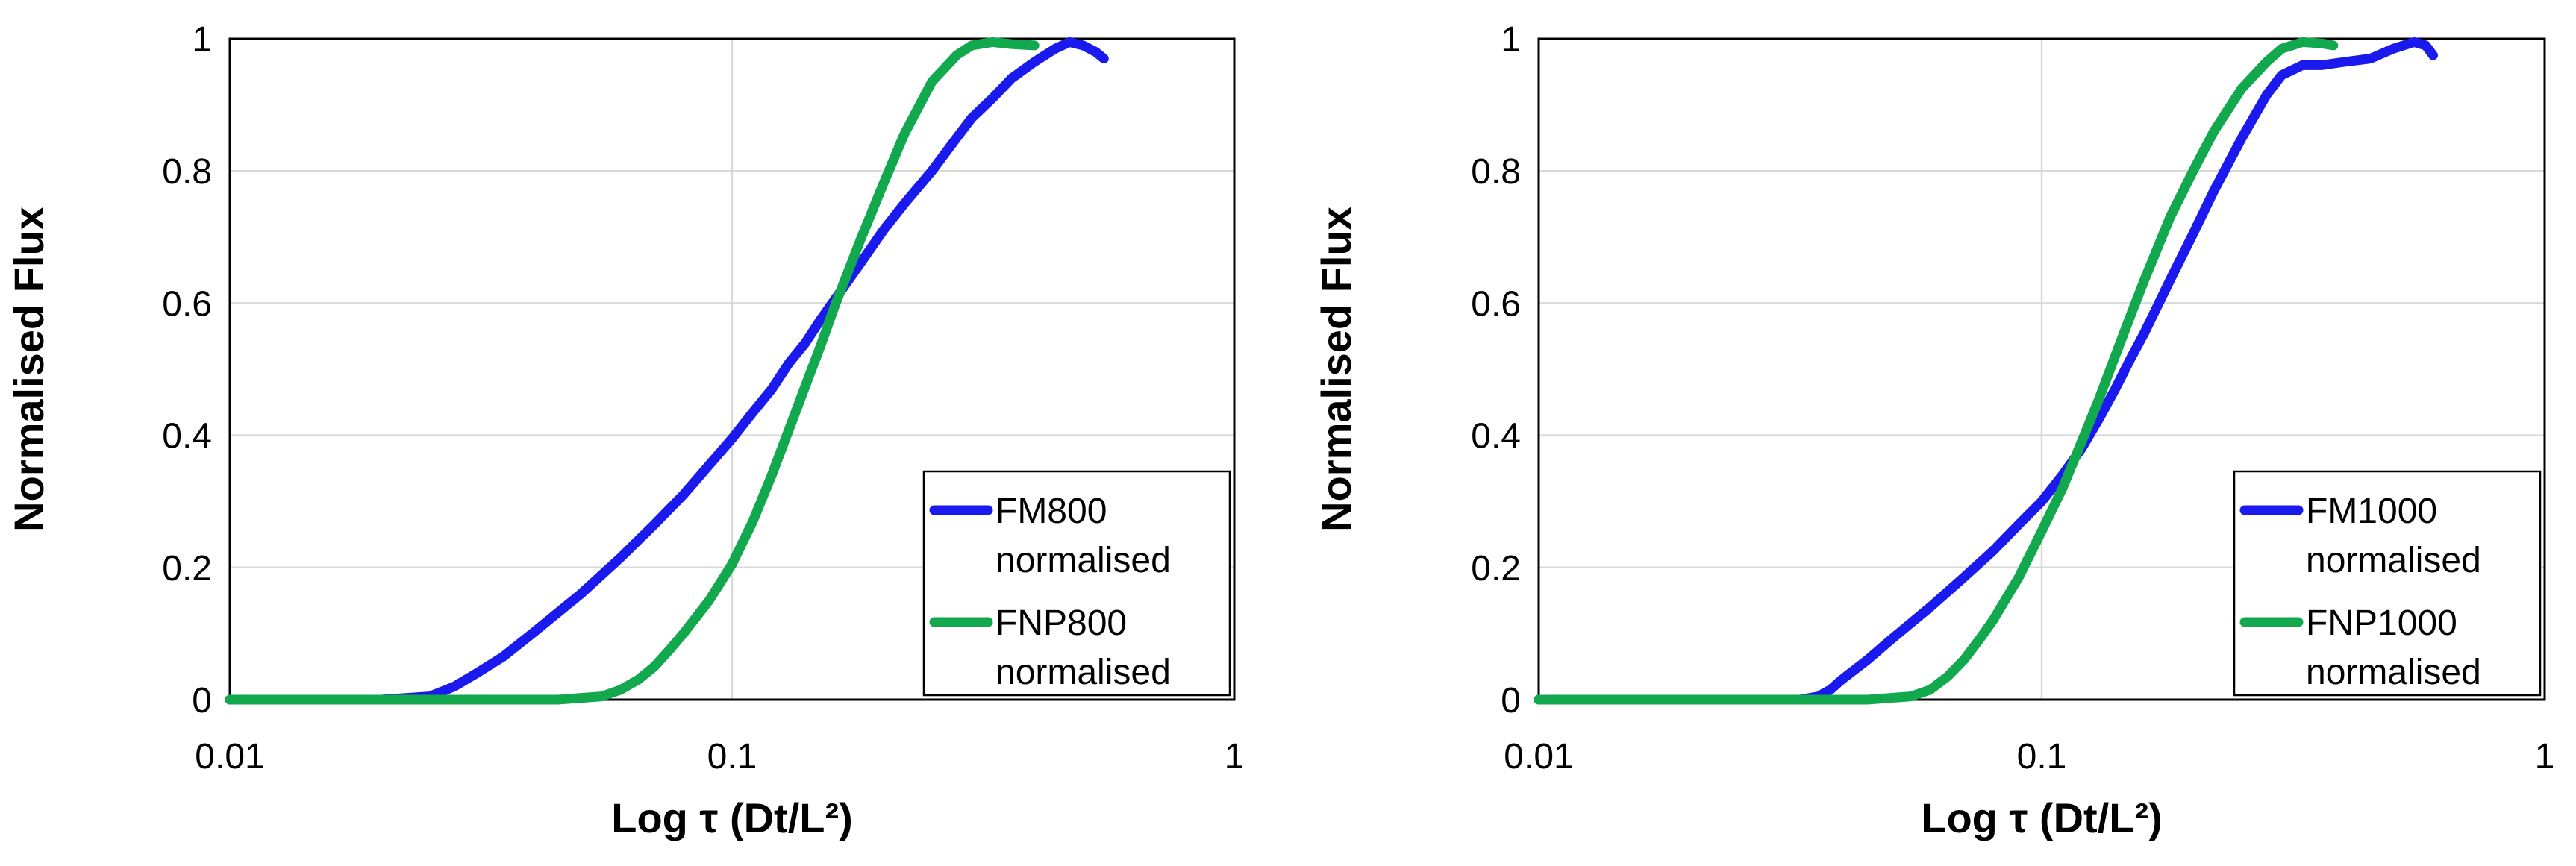  Describe the element at coordinates (2381, 623) in the screenshot. I see `legend-label: FNP1000` at that location.